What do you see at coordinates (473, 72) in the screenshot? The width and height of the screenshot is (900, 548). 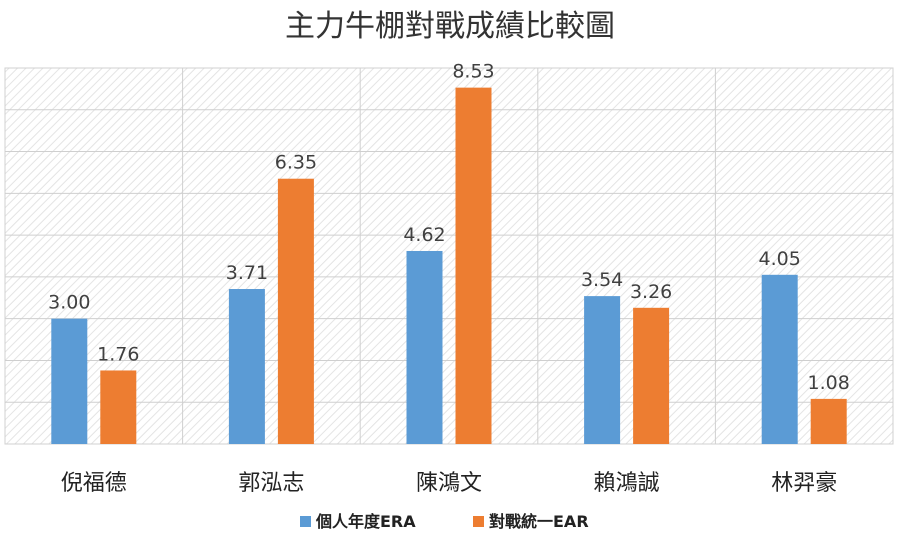 I see `data-label: 8.53` at bounding box center [473, 72].